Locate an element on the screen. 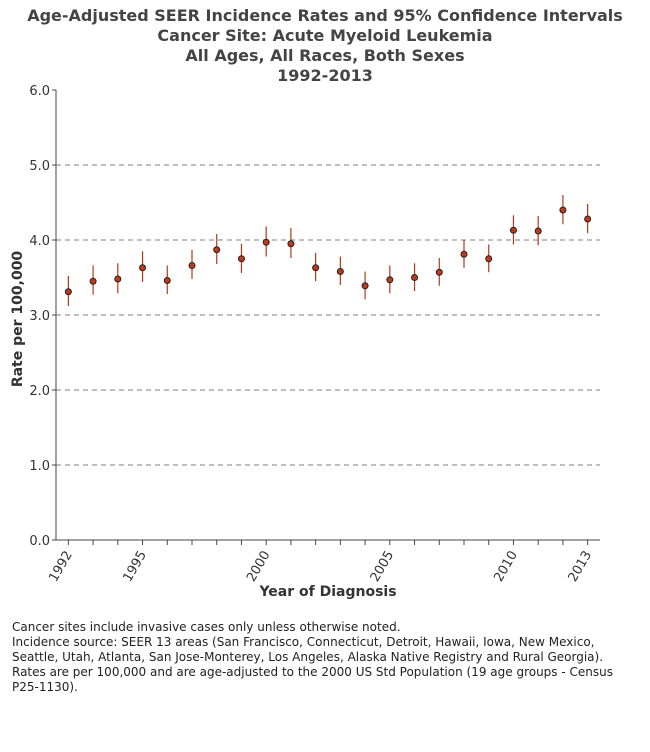 This screenshot has height=752, width=650. x-tick-label: 1992 is located at coordinates (61, 567).